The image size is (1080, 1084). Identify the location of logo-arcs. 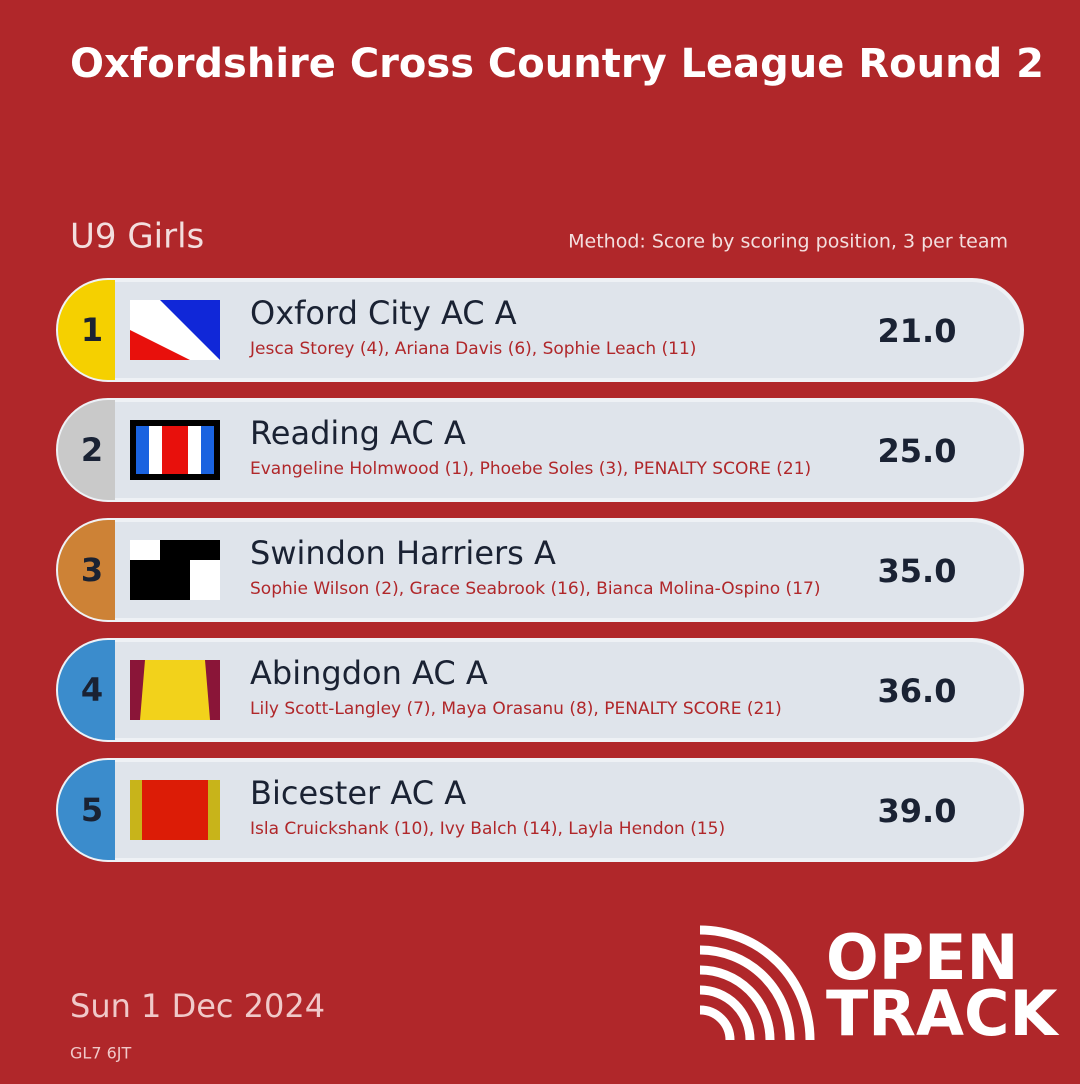
(757, 983).